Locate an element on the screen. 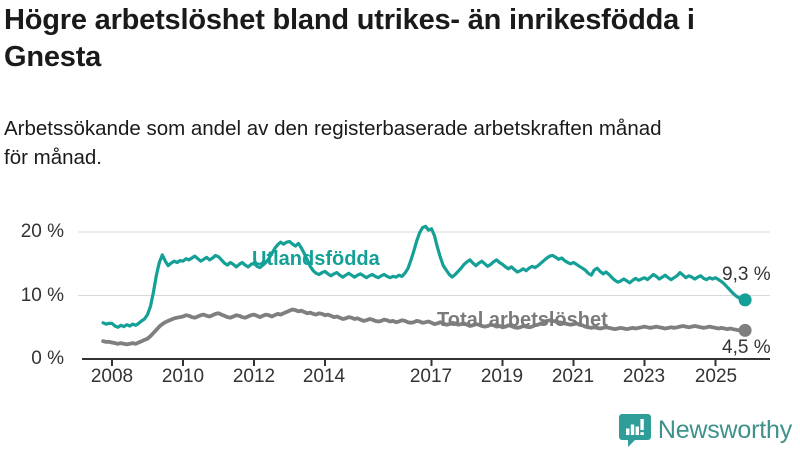 The image size is (800, 450). x-axis-tick-2025: 2025 is located at coordinates (716, 376).